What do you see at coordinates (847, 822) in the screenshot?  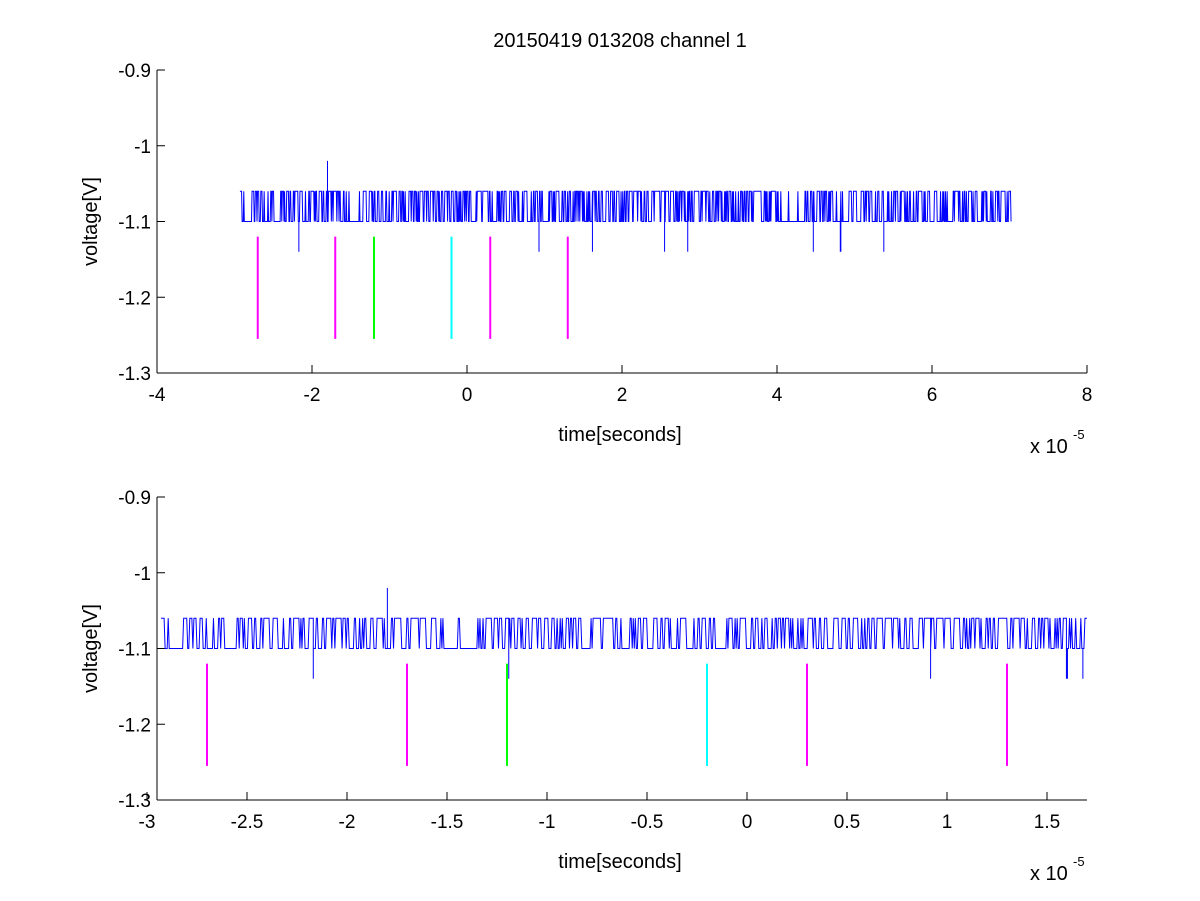 I see `x-tick-label: 0.5` at bounding box center [847, 822].